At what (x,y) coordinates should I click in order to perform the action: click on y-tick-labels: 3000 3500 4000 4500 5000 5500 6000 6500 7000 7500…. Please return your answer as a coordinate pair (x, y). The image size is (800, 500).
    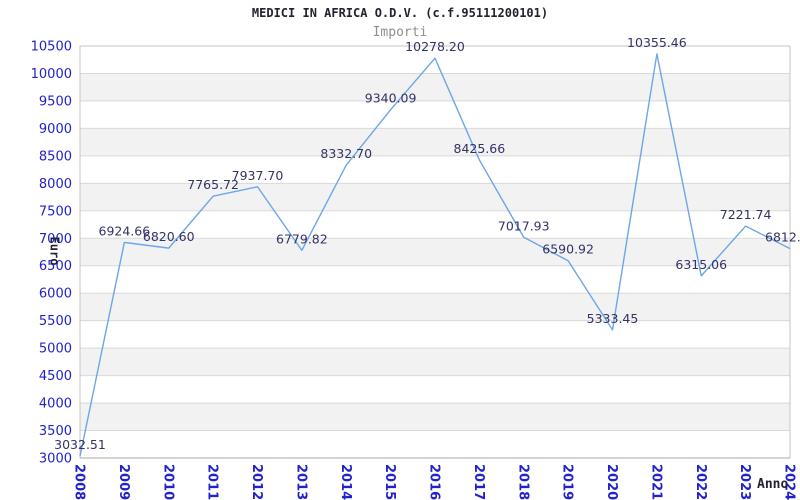
    Looking at the image, I should click on (51, 253).